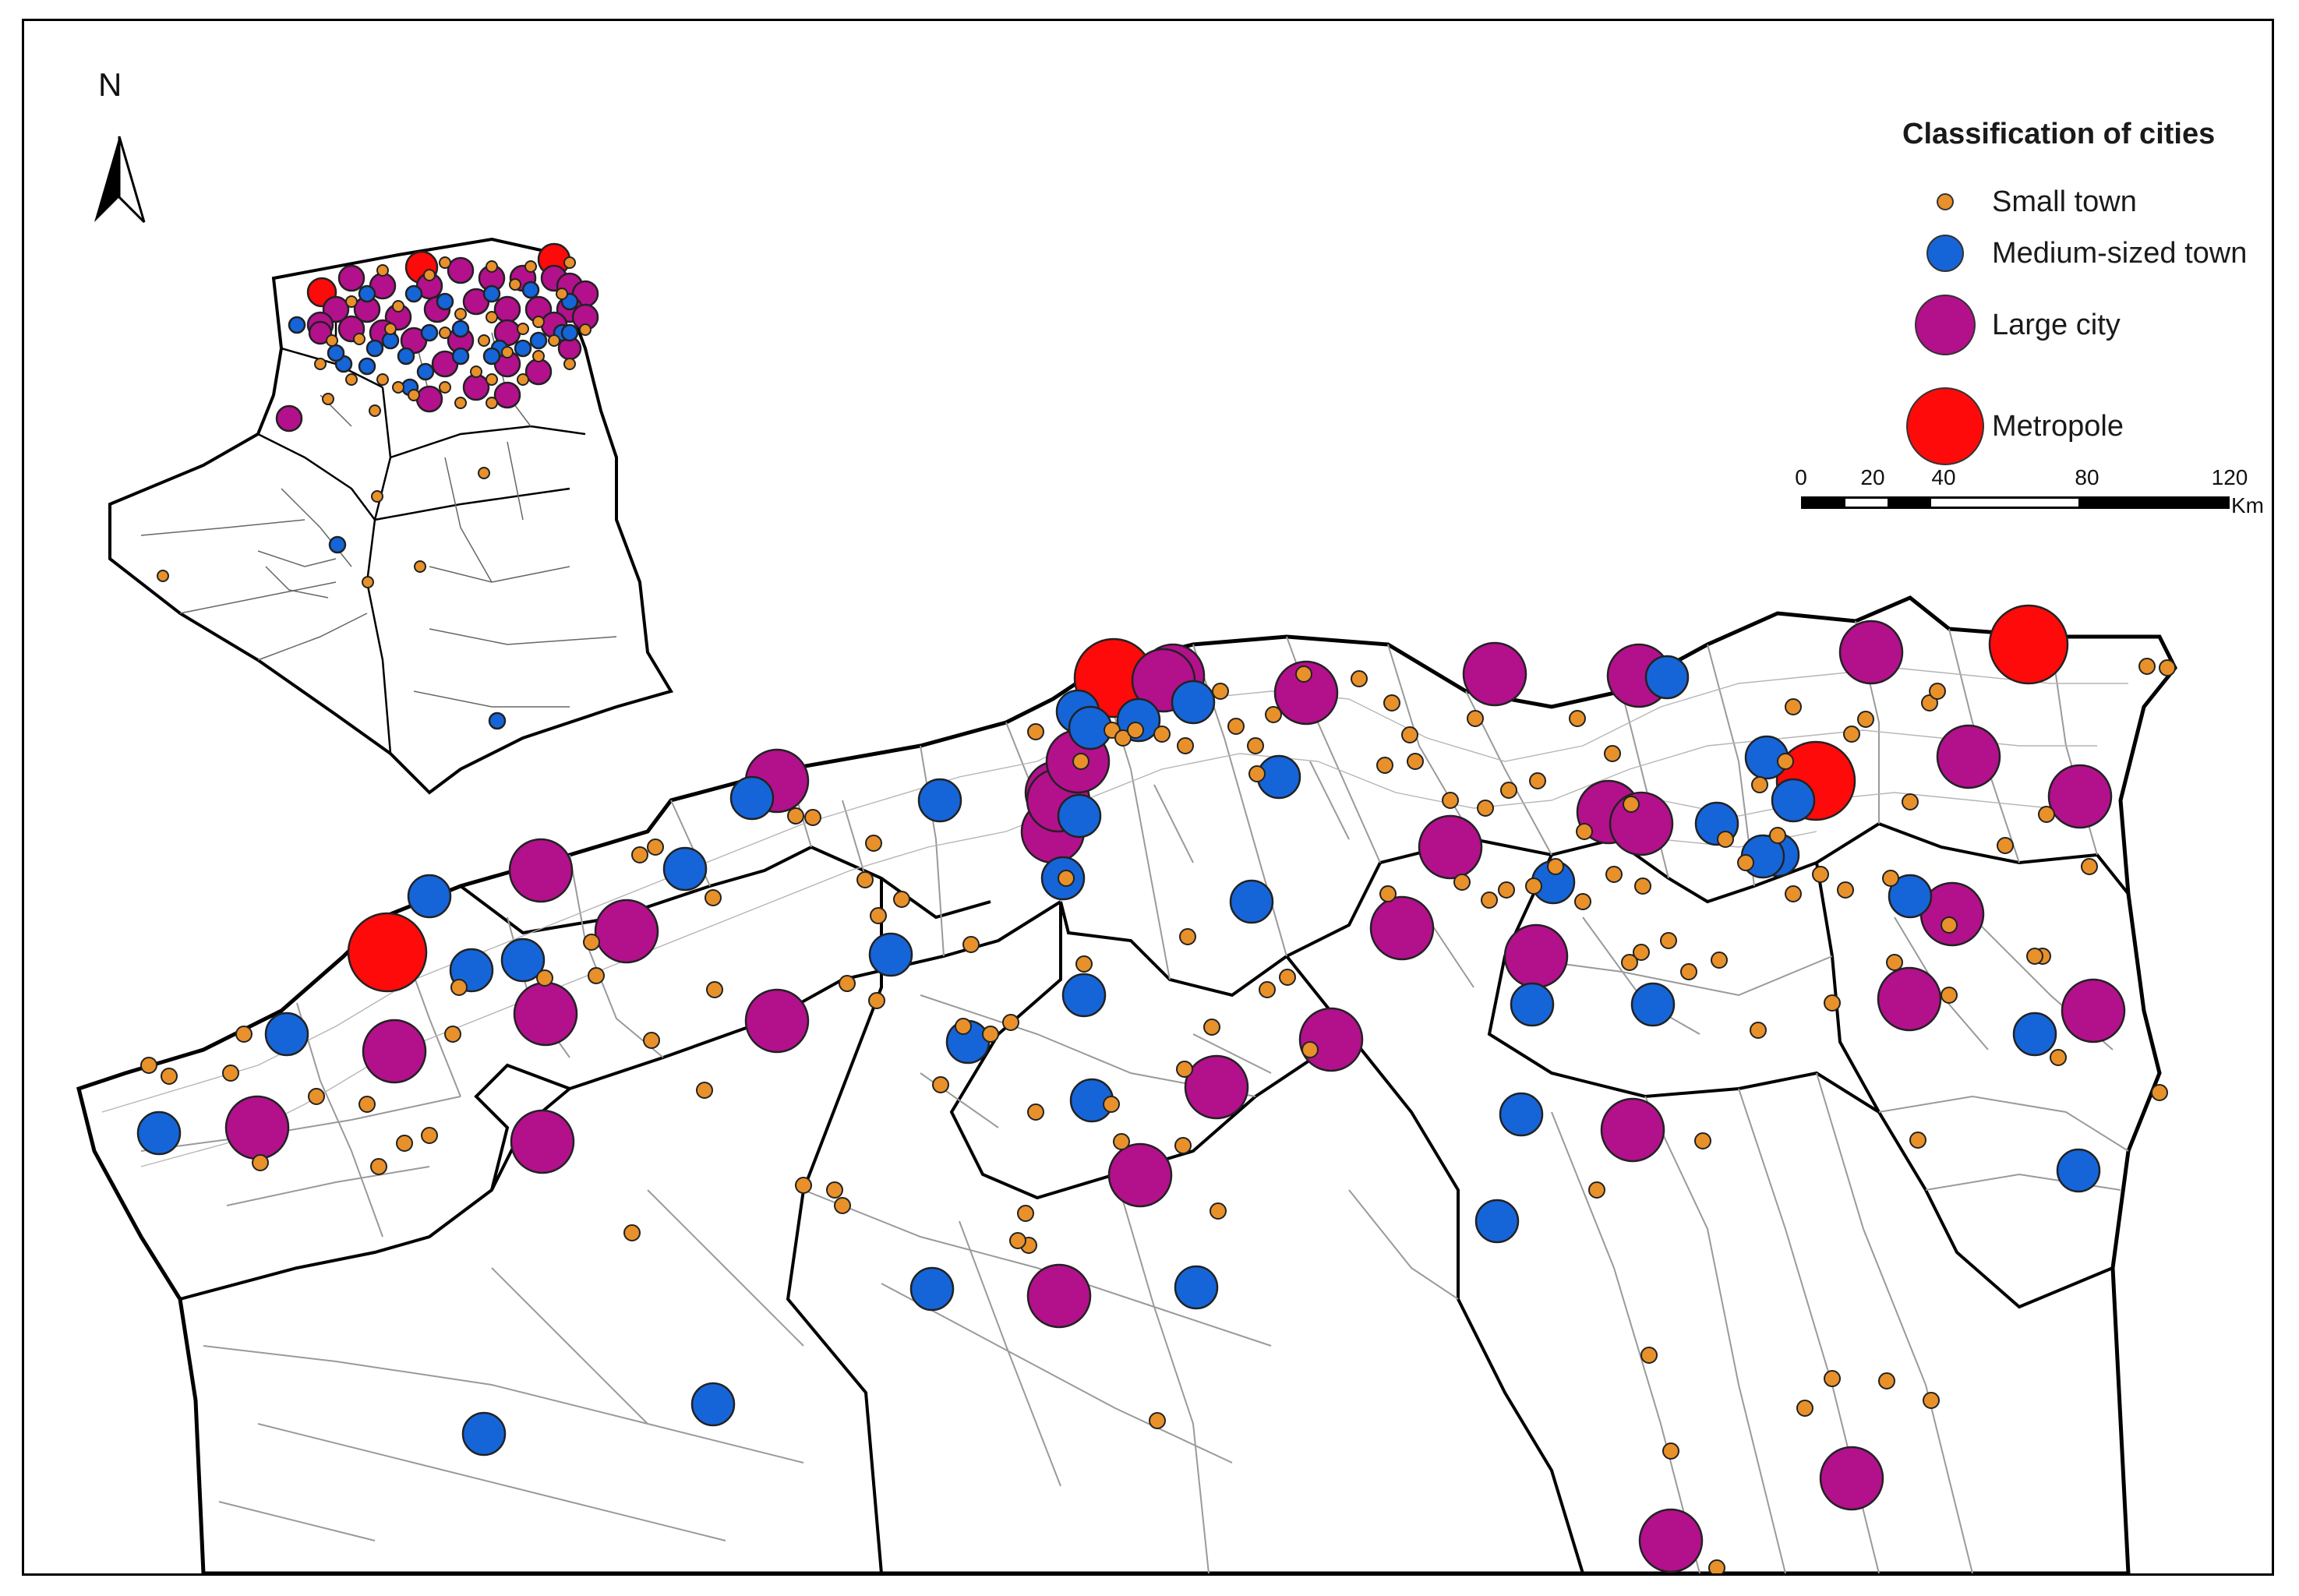 This screenshot has width=2299, height=1596. Describe the element at coordinates (1943, 477) in the screenshot. I see `scale-tick: 40` at that location.